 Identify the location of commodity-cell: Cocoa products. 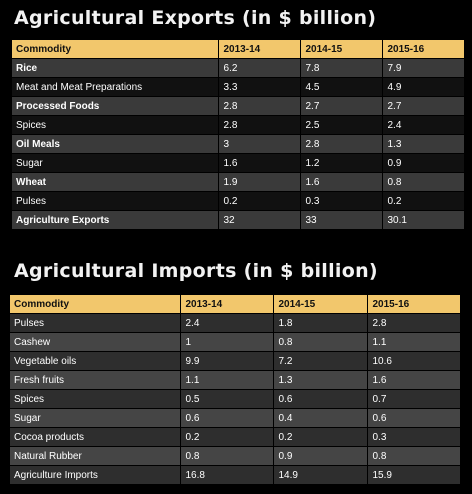
(95, 437).